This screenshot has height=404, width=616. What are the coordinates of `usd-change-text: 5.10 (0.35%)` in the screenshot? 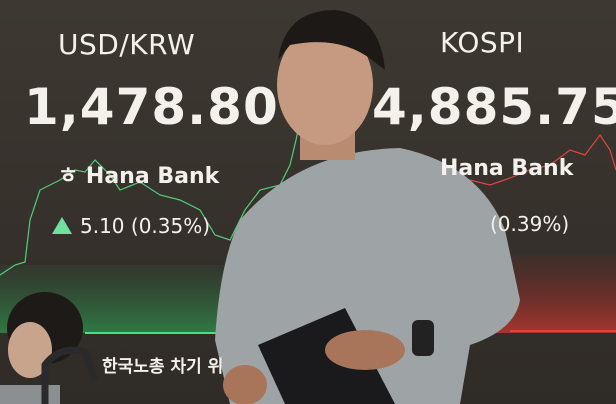 It's located at (145, 226).